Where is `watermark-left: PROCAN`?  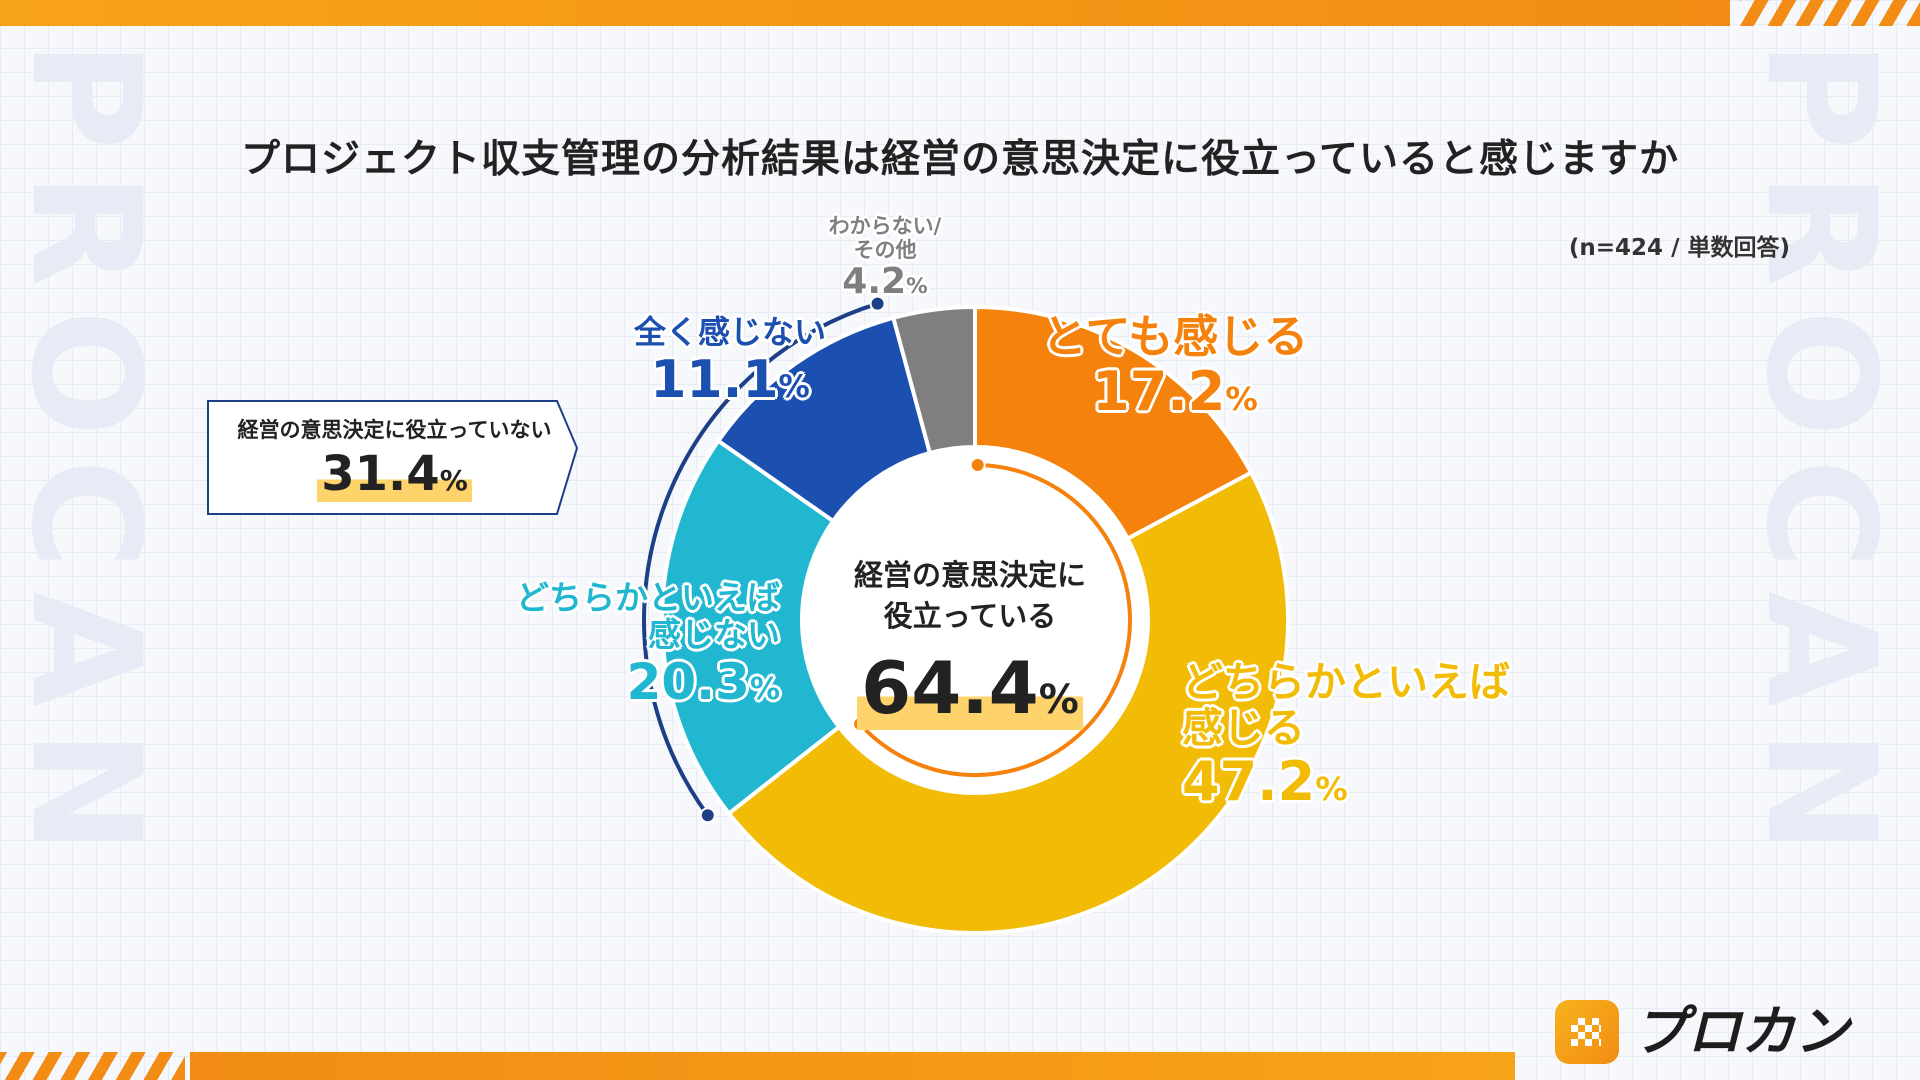
watermark-left: PROCAN is located at coordinates (86, 458).